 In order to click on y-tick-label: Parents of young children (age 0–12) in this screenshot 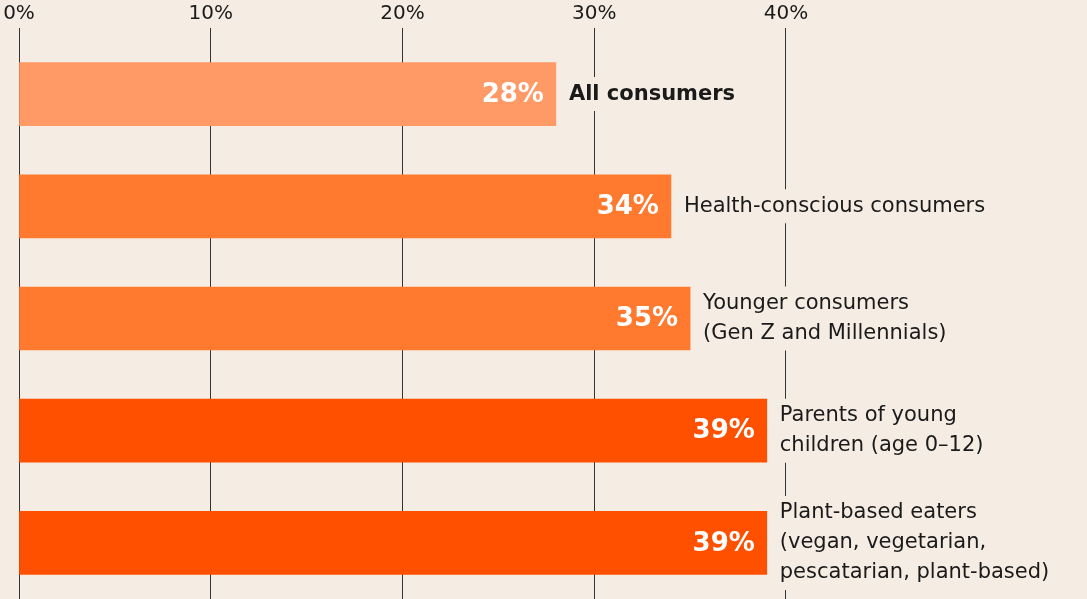, I will do `click(881, 429)`.